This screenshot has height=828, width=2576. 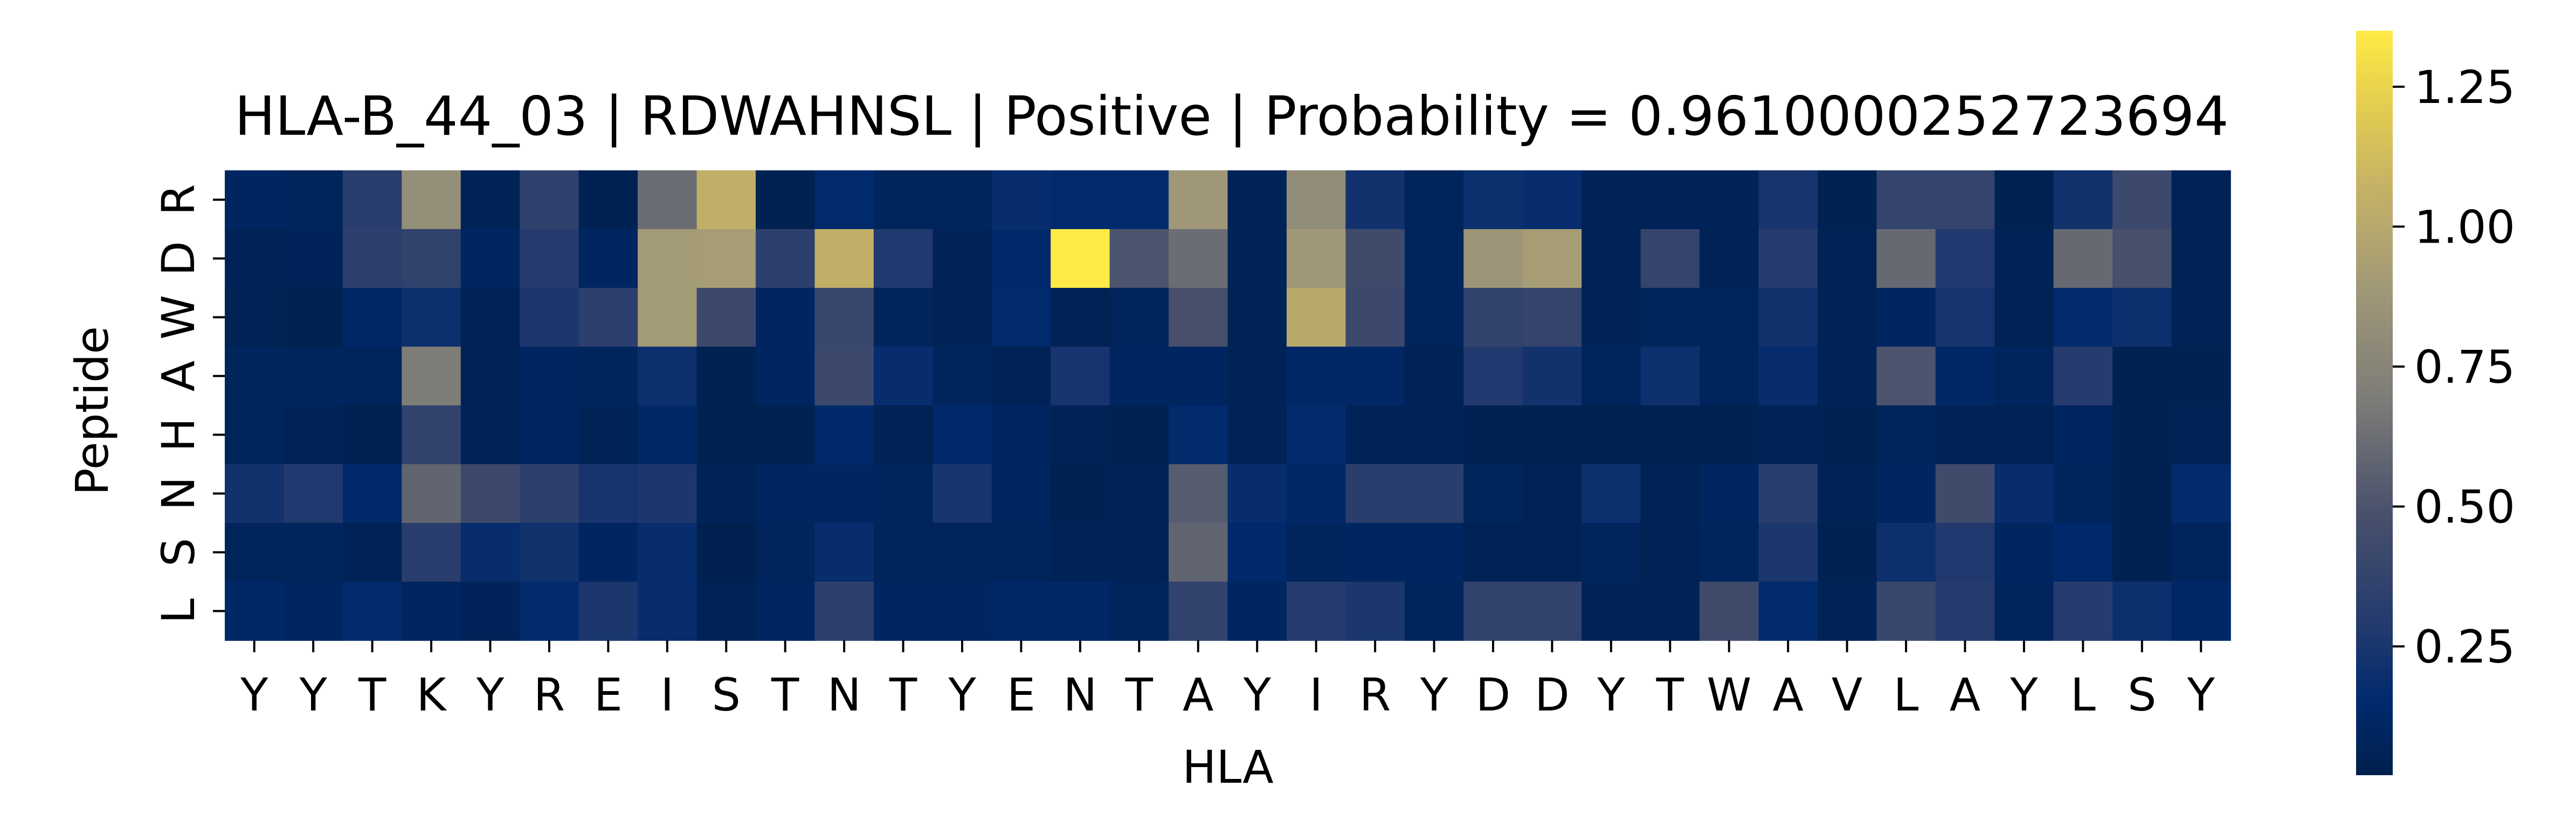 I want to click on x-tick-label: E, so click(x=1021, y=694).